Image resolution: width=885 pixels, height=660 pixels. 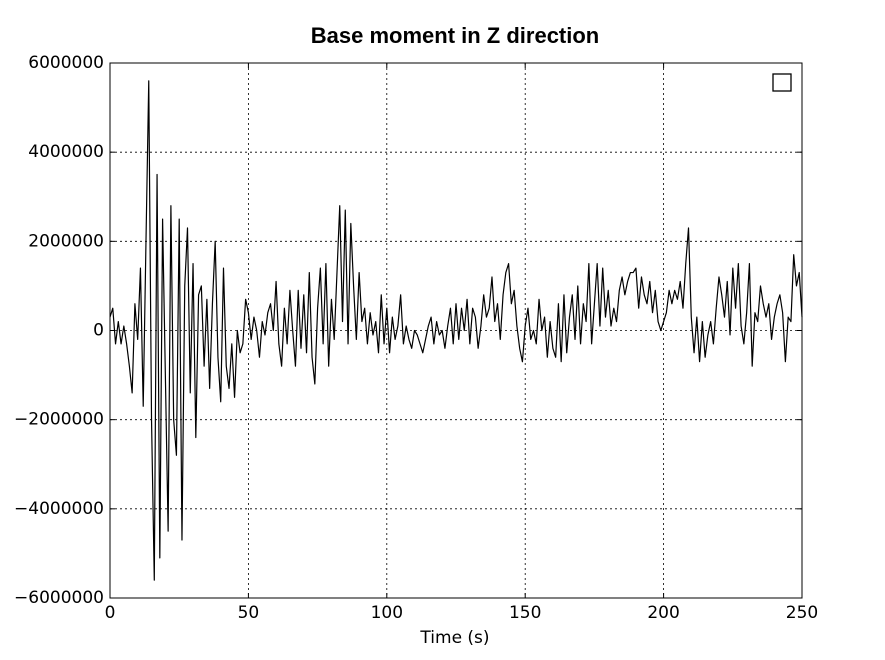 What do you see at coordinates (98, 331) in the screenshot?
I see `y-tick-label: 0` at bounding box center [98, 331].